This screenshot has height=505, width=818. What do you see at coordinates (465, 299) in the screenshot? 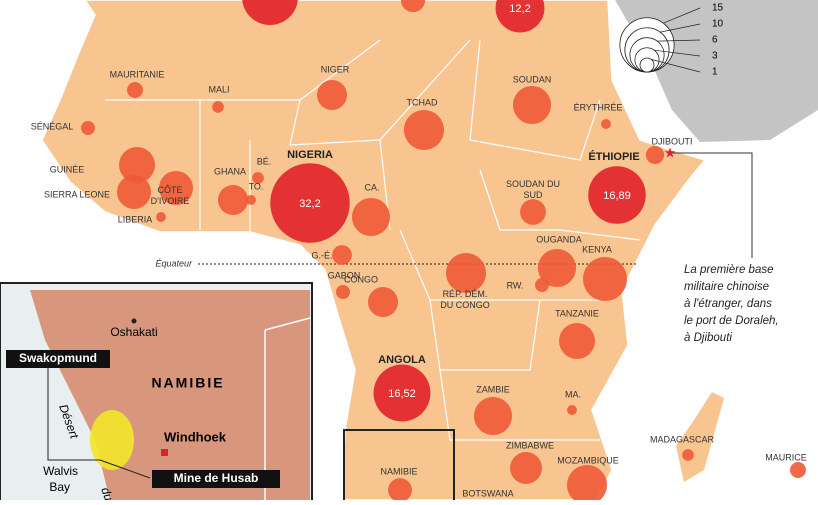
I see `country-label: RÉP. DÉM. DU CONGO` at bounding box center [465, 299].